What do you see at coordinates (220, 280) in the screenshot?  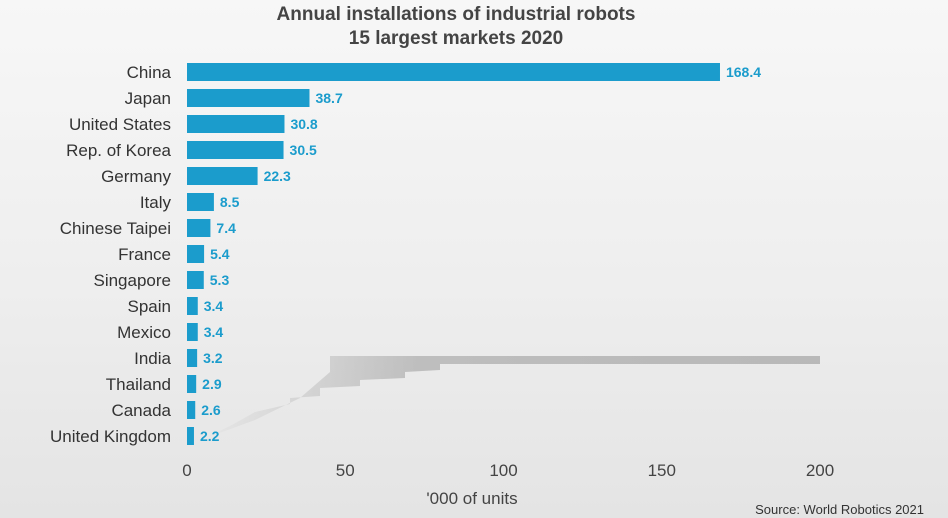 I see `value-label: 5.3` at bounding box center [220, 280].